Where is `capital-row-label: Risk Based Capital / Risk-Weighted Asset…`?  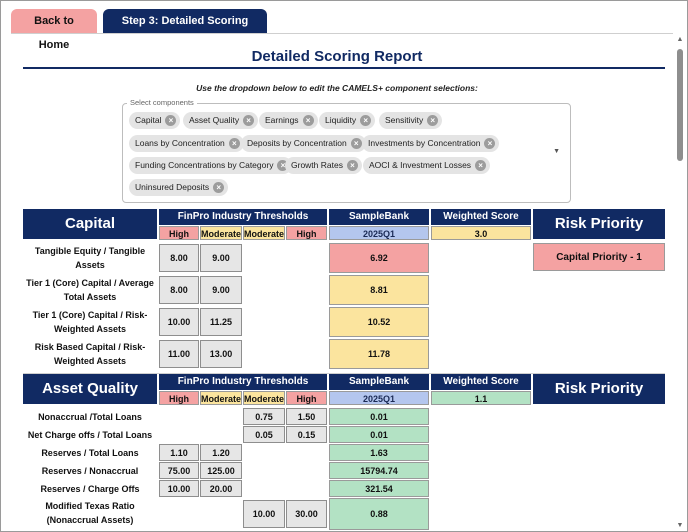
capital-row-label: Risk Based Capital / Risk-Weighted Asset… is located at coordinates (90, 354).